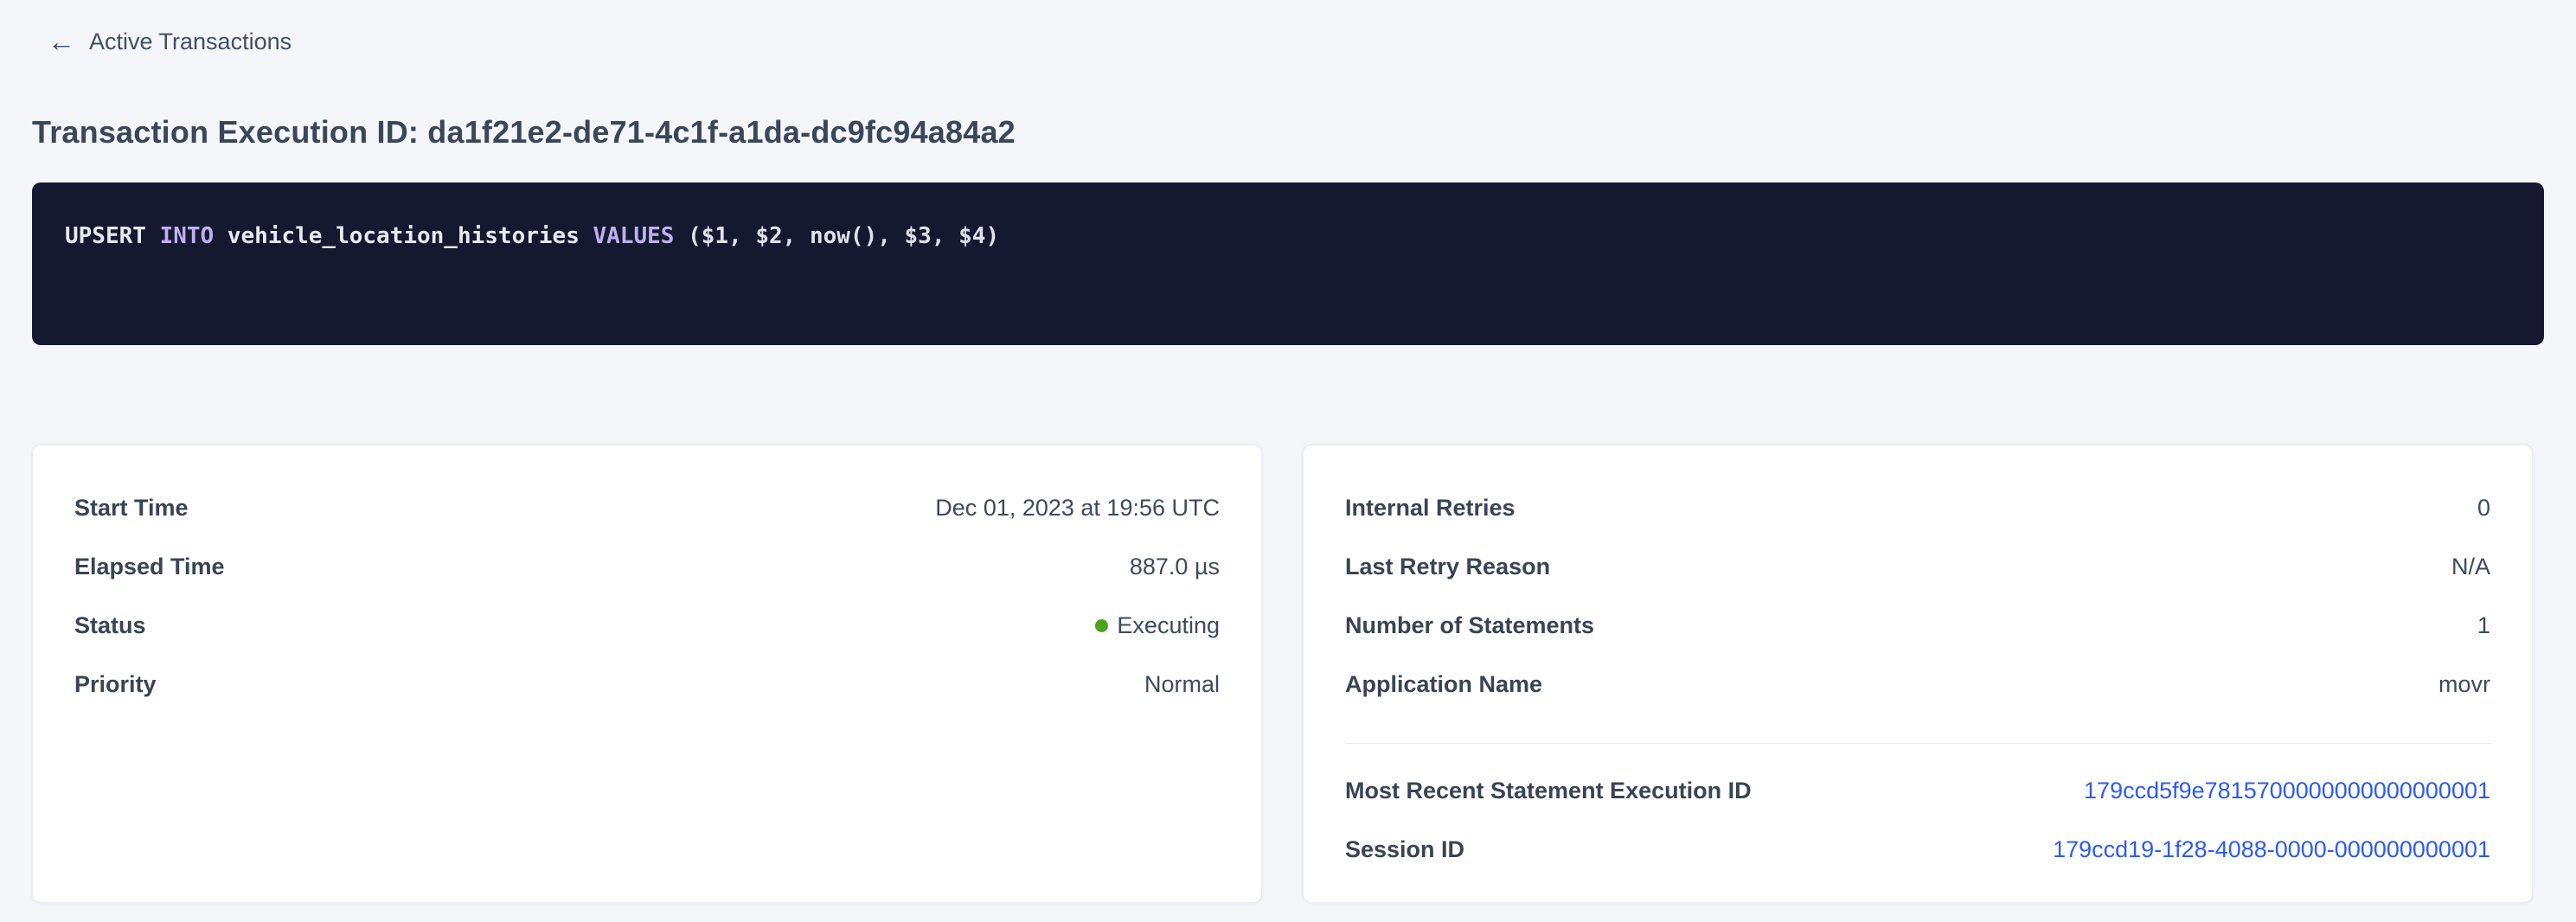  What do you see at coordinates (187, 236) in the screenshot?
I see `sql-token: INTO` at bounding box center [187, 236].